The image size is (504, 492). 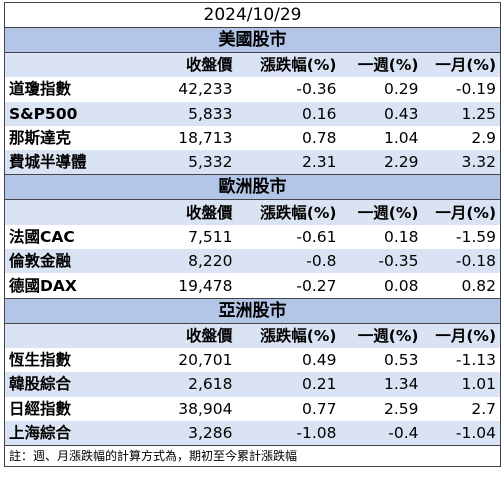 What do you see at coordinates (58, 286) in the screenshot?
I see `index-name: 德國DAX` at bounding box center [58, 286].